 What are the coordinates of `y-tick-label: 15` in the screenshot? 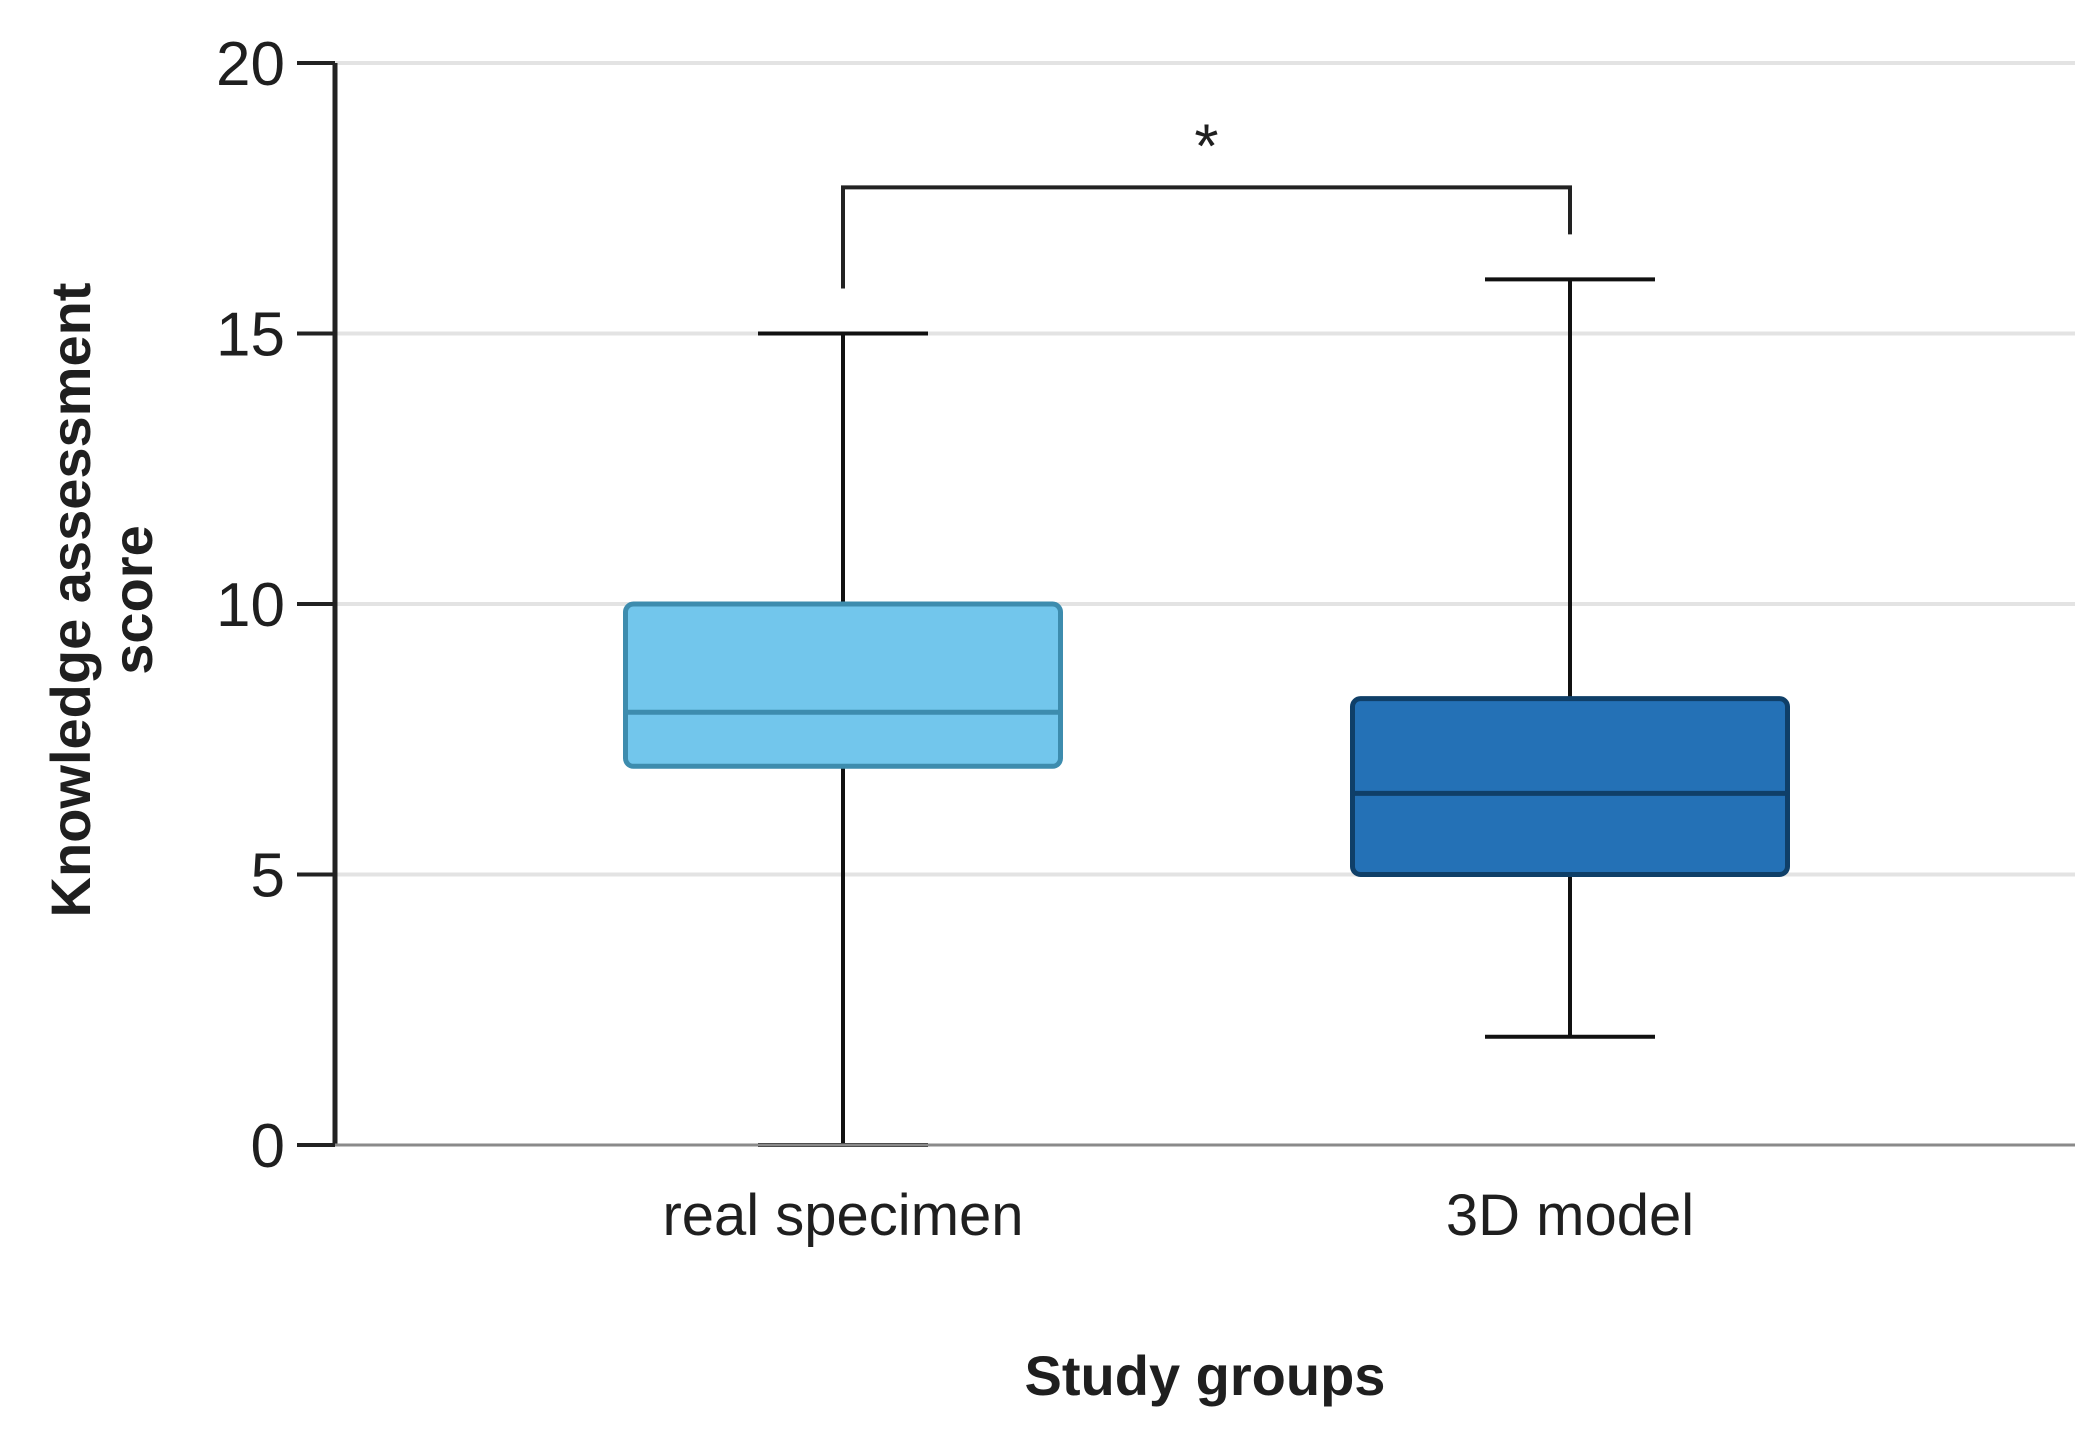 It's located at (250, 335).